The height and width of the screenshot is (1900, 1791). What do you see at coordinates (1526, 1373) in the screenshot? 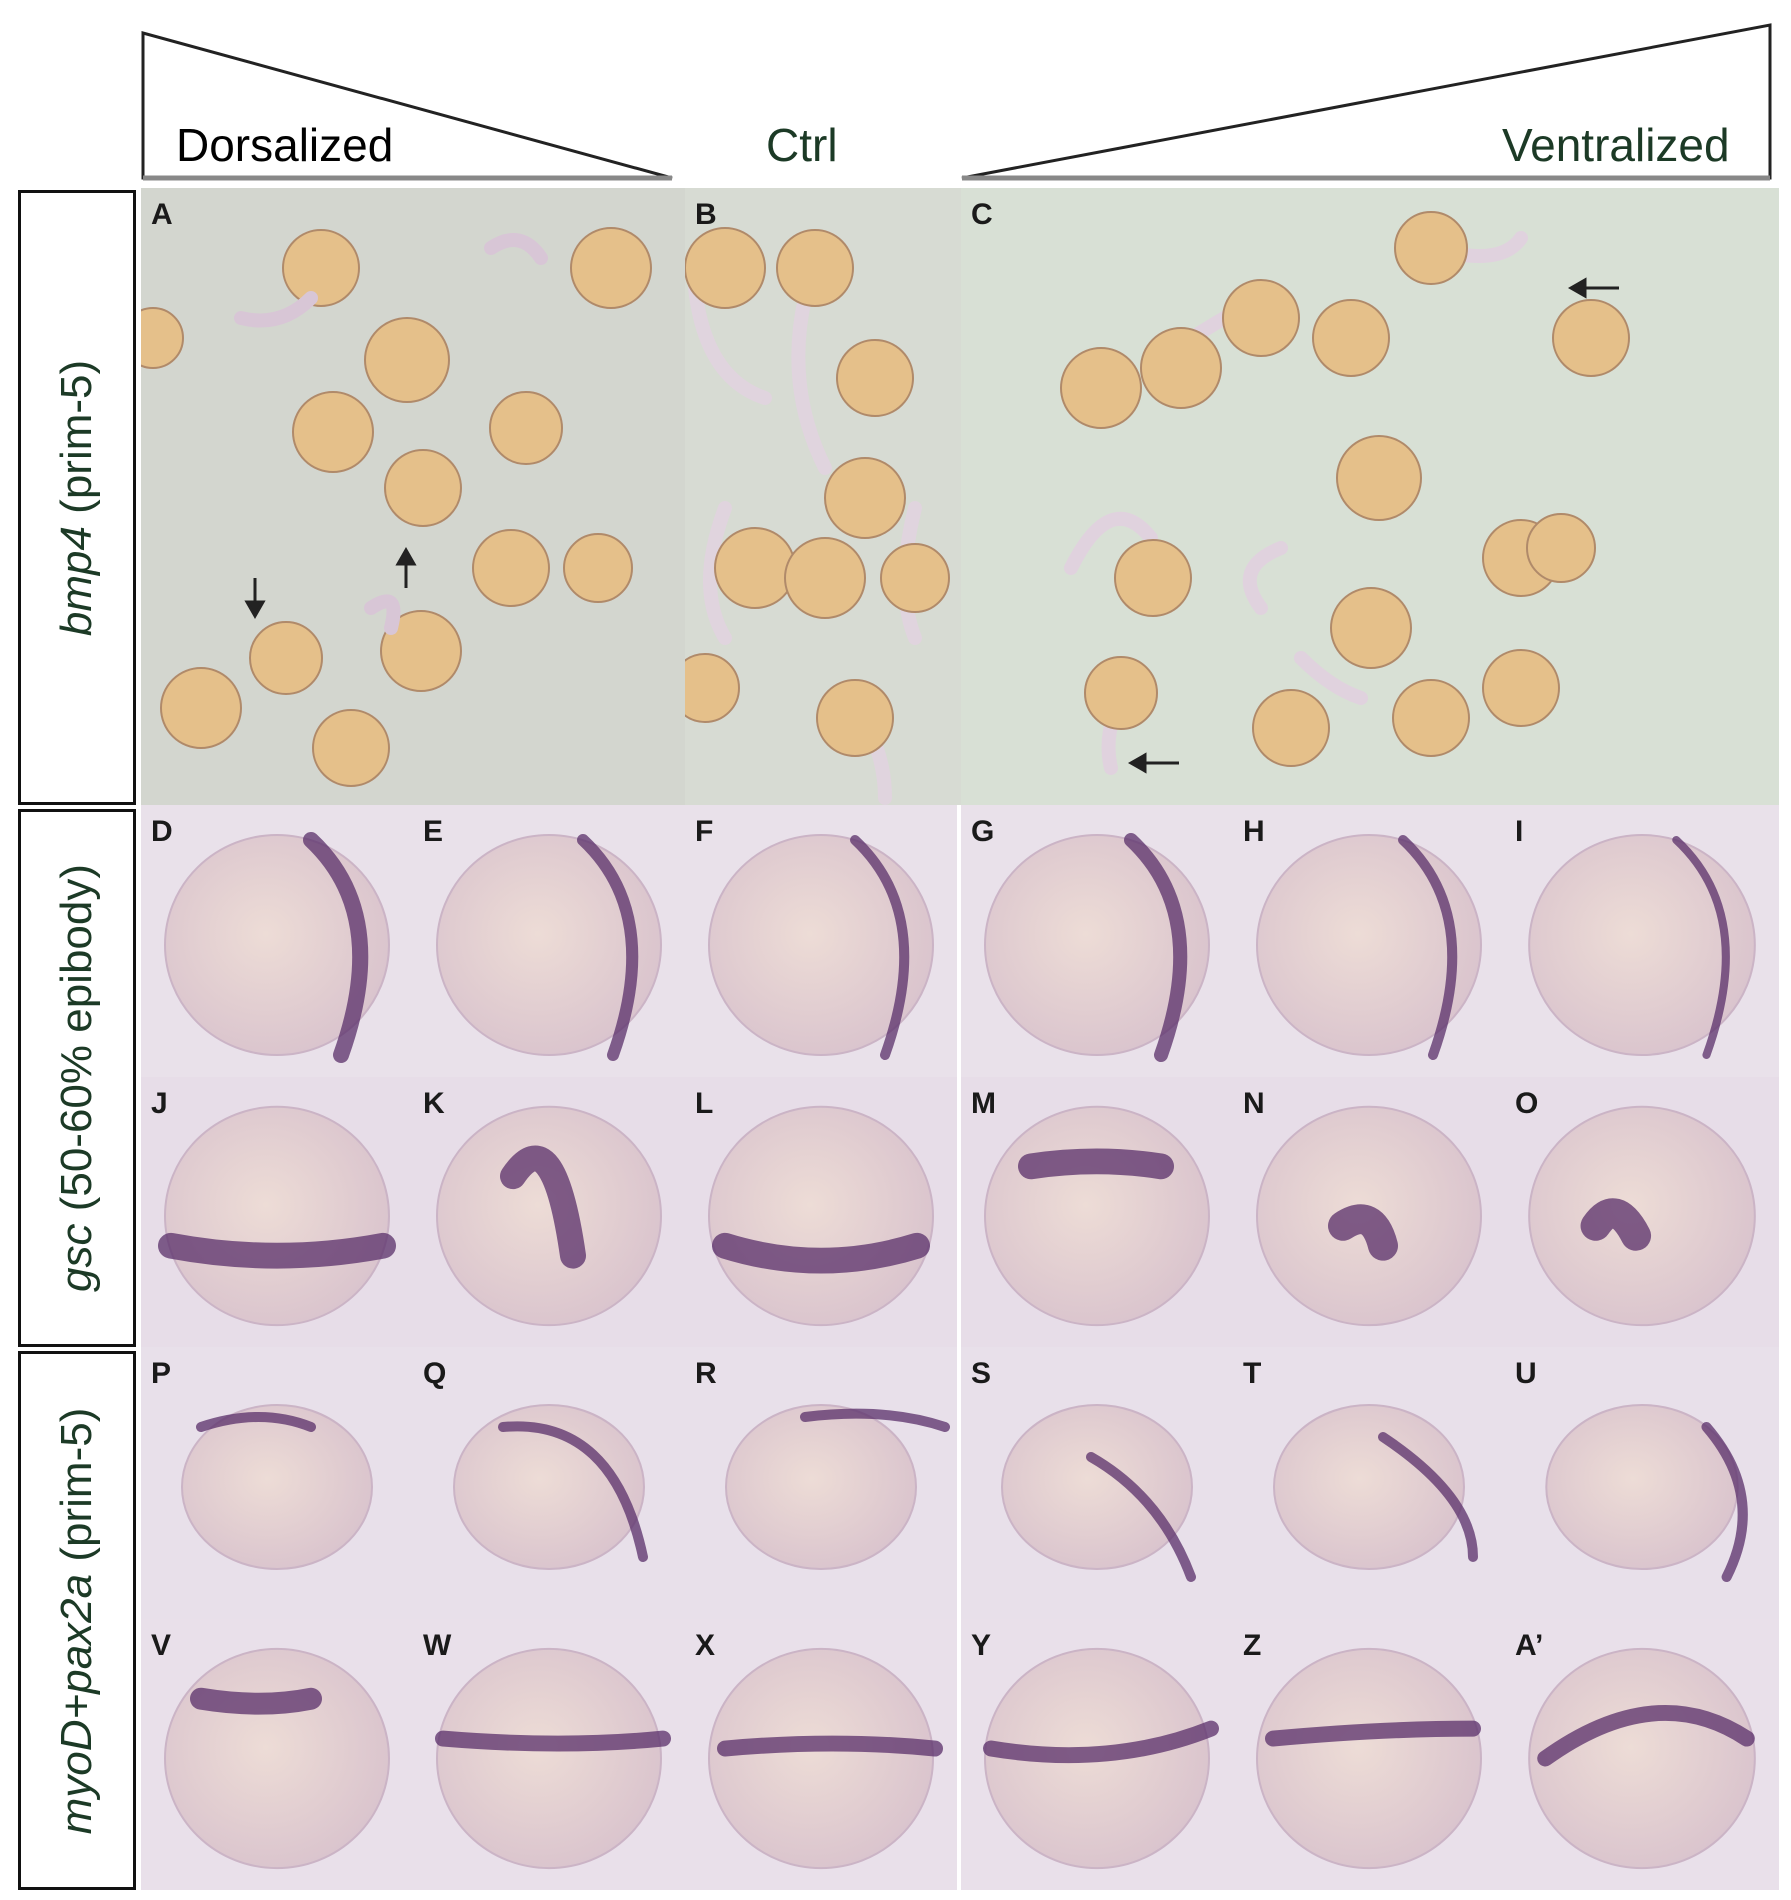
I see `panel-label: U` at bounding box center [1526, 1373].